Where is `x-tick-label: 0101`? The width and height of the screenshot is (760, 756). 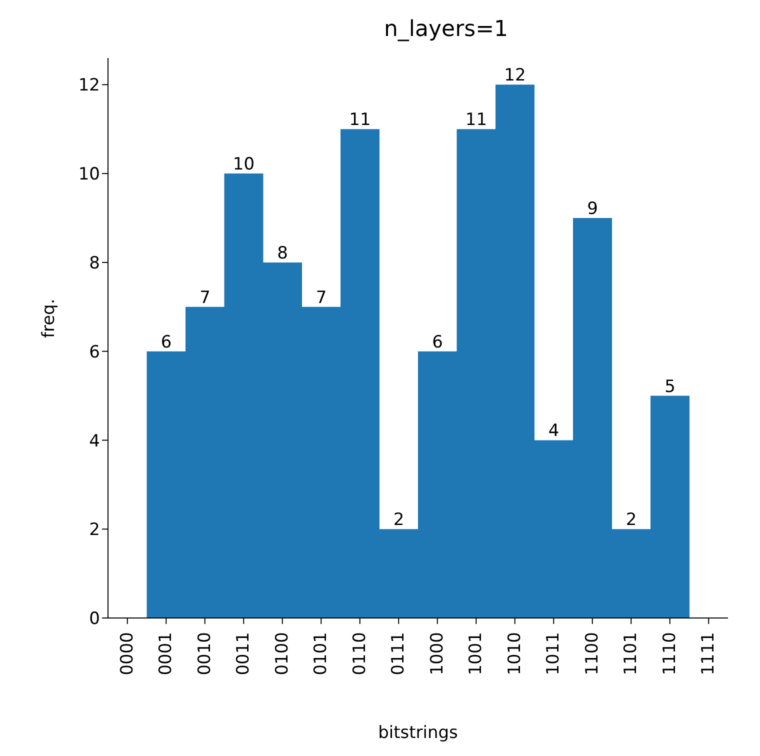
x-tick-label: 0101 is located at coordinates (321, 654).